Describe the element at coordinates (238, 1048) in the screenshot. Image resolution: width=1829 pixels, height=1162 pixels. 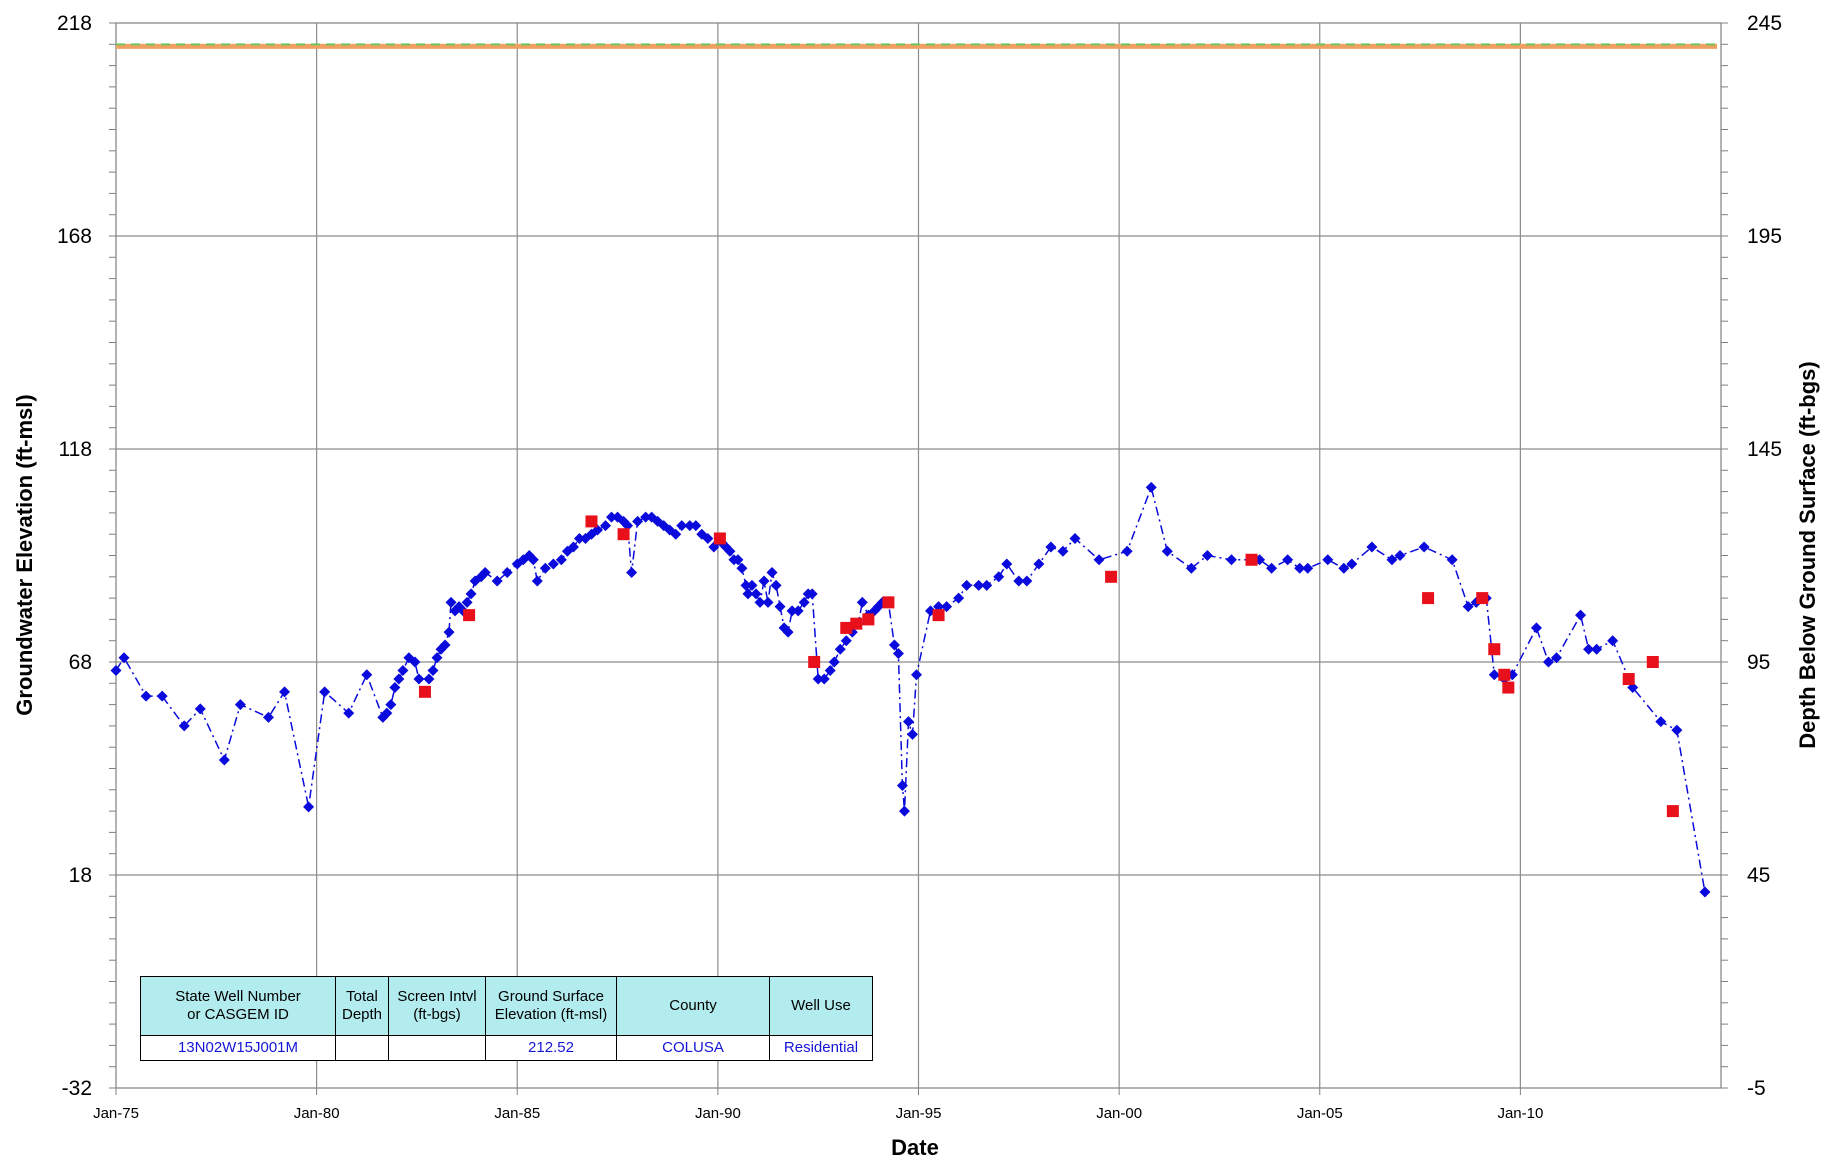
I see `value-well-number: 13N02W15J001M` at that location.